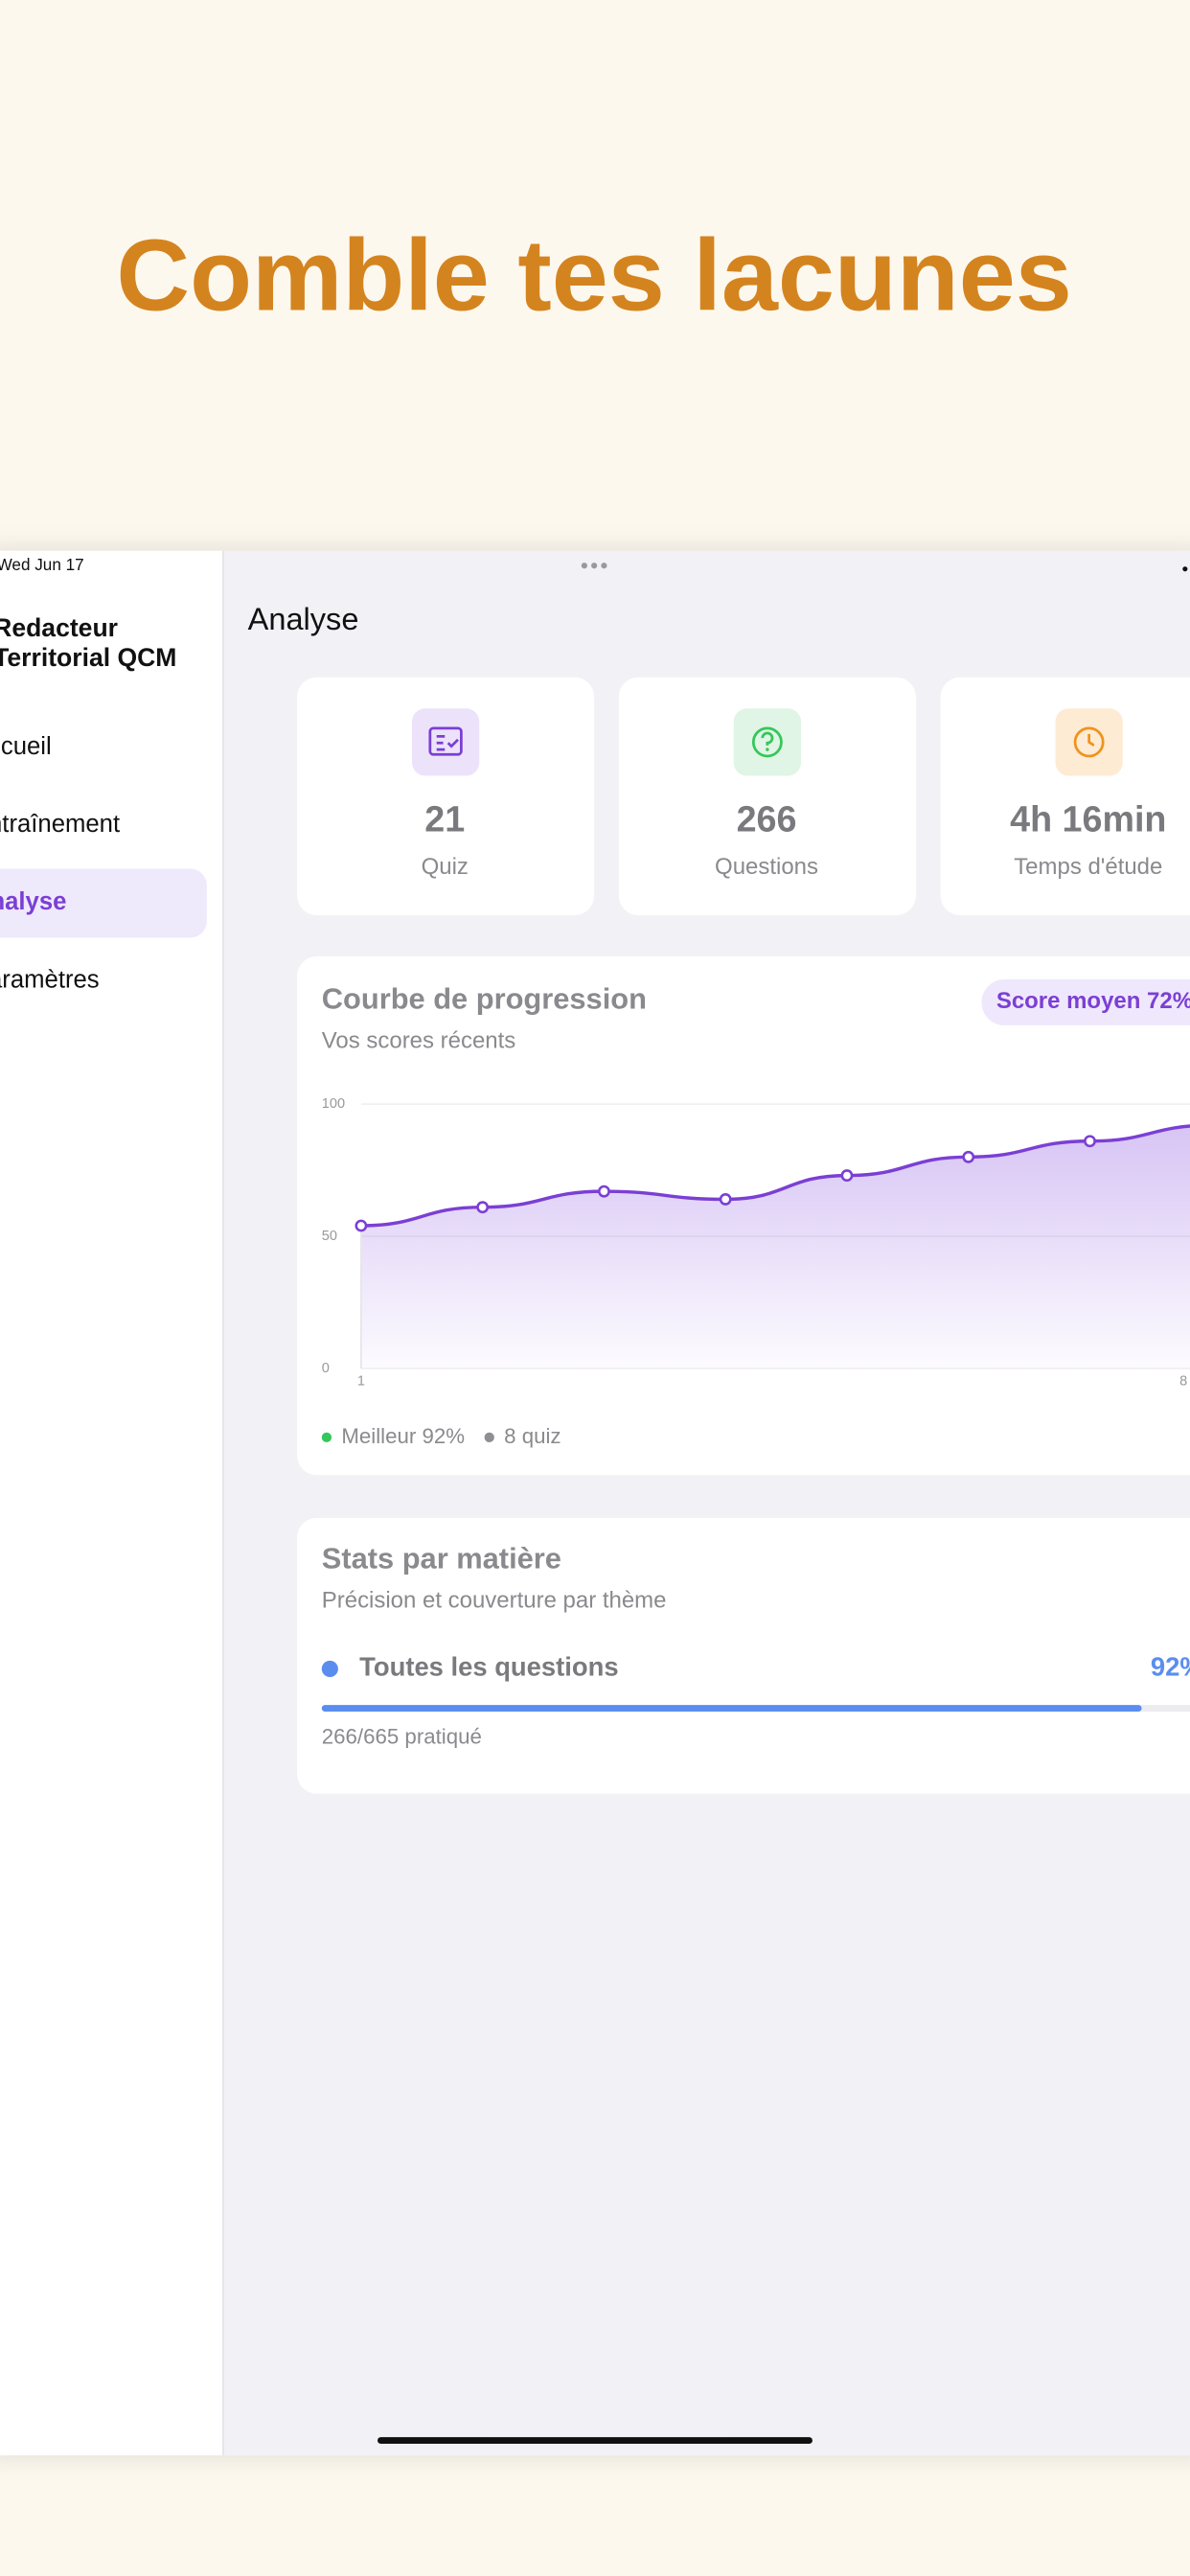 Image resolution: width=1190 pixels, height=2576 pixels. I want to click on card-subtitle: Vos scores récents, so click(419, 1040).